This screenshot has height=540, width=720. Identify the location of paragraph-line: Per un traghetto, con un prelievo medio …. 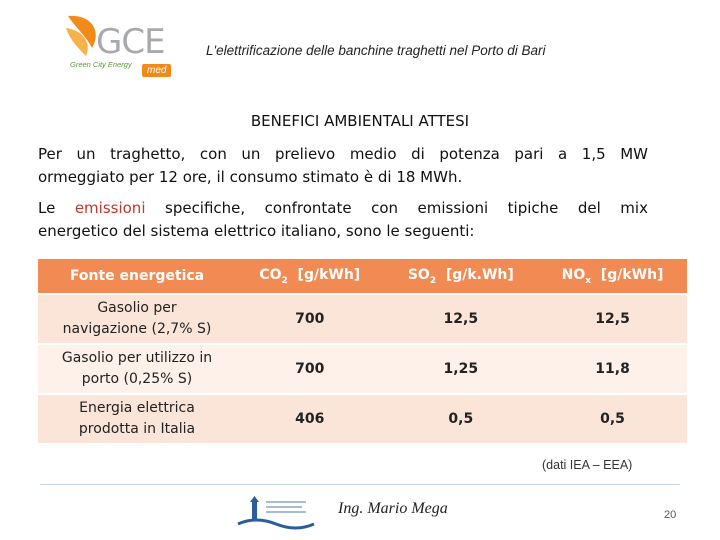
(343, 154).